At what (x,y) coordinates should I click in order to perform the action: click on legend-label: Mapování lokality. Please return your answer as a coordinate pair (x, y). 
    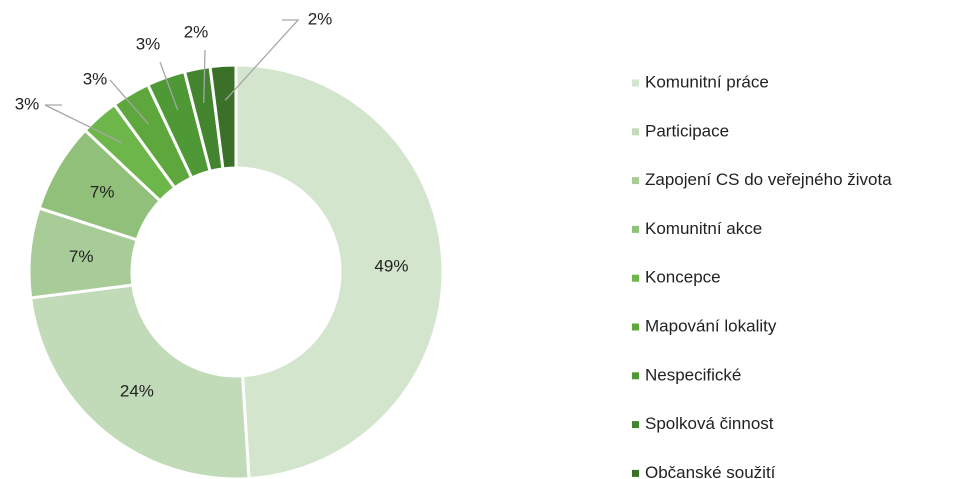
    Looking at the image, I should click on (711, 325).